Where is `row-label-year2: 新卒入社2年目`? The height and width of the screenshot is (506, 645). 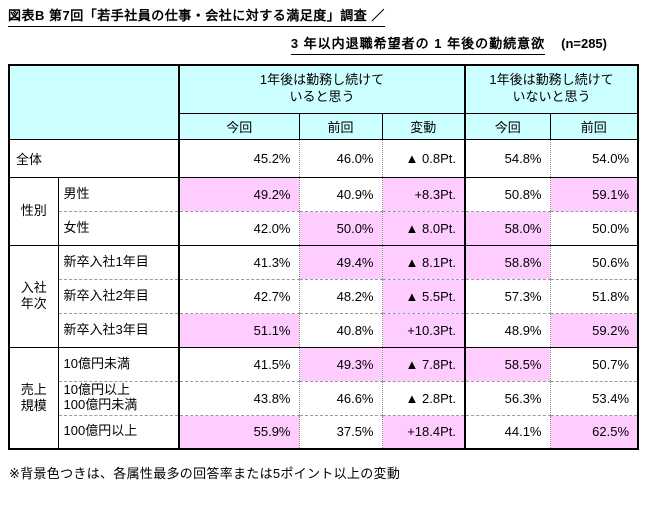 row-label-year2: 新卒入社2年目 is located at coordinates (118, 295).